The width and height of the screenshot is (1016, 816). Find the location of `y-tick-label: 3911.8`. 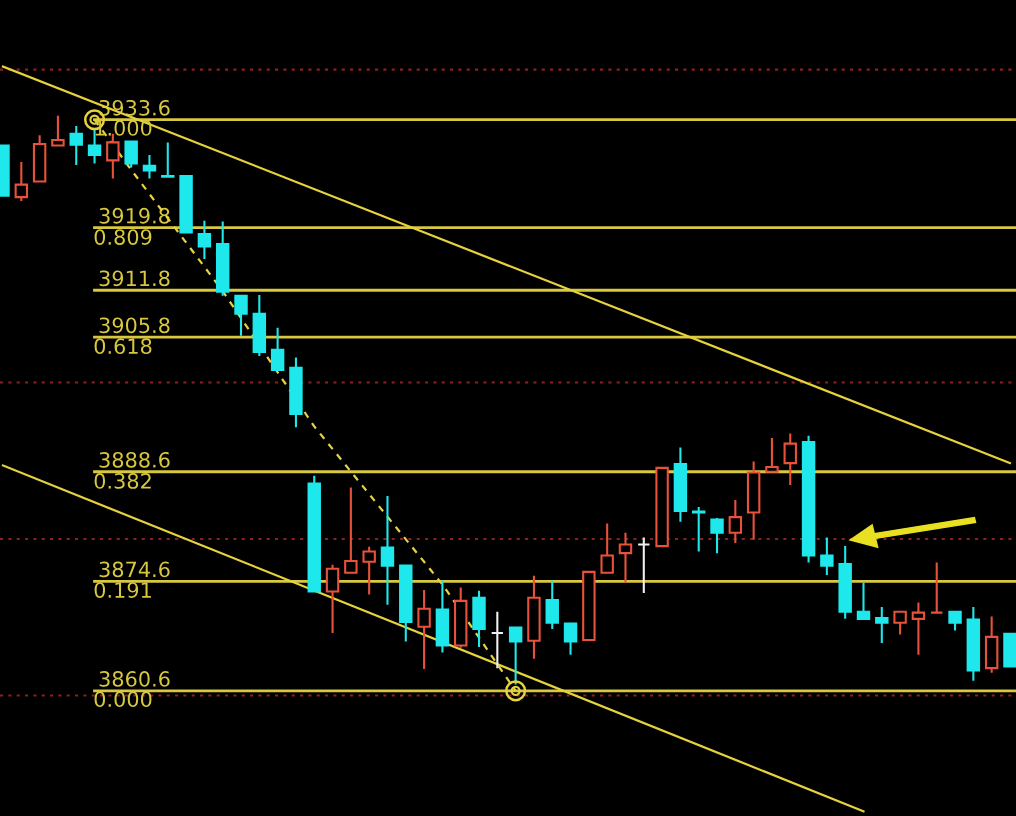

y-tick-label: 3911.8 is located at coordinates (134, 278).